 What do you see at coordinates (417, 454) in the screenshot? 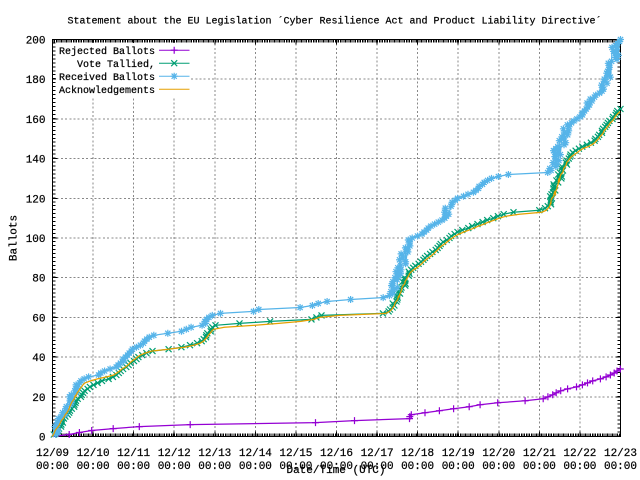
I see `svg-text: 12/18` at bounding box center [417, 454].